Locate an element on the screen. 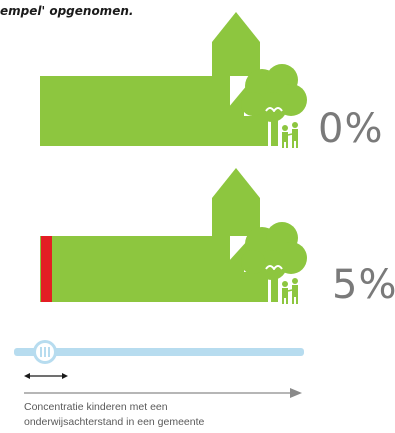  slider-label-line1: Concentratie kinderen met een is located at coordinates (96, 407).